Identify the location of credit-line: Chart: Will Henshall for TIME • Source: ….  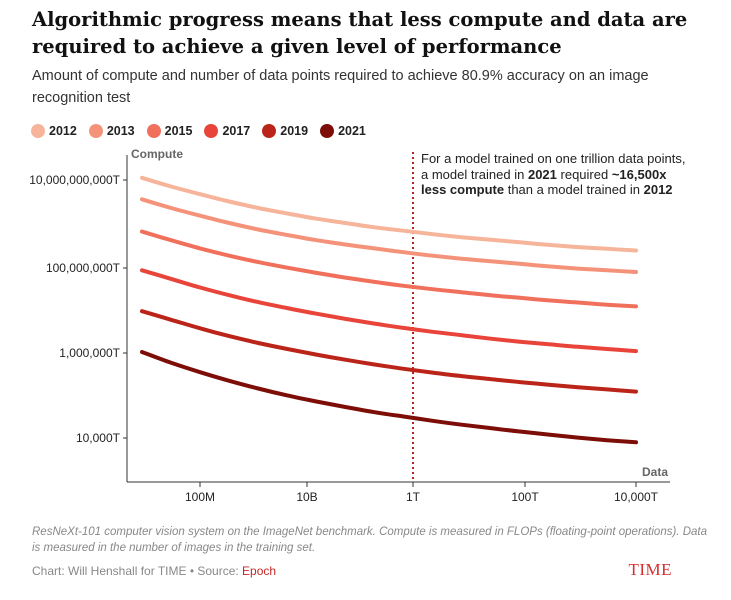
(154, 571).